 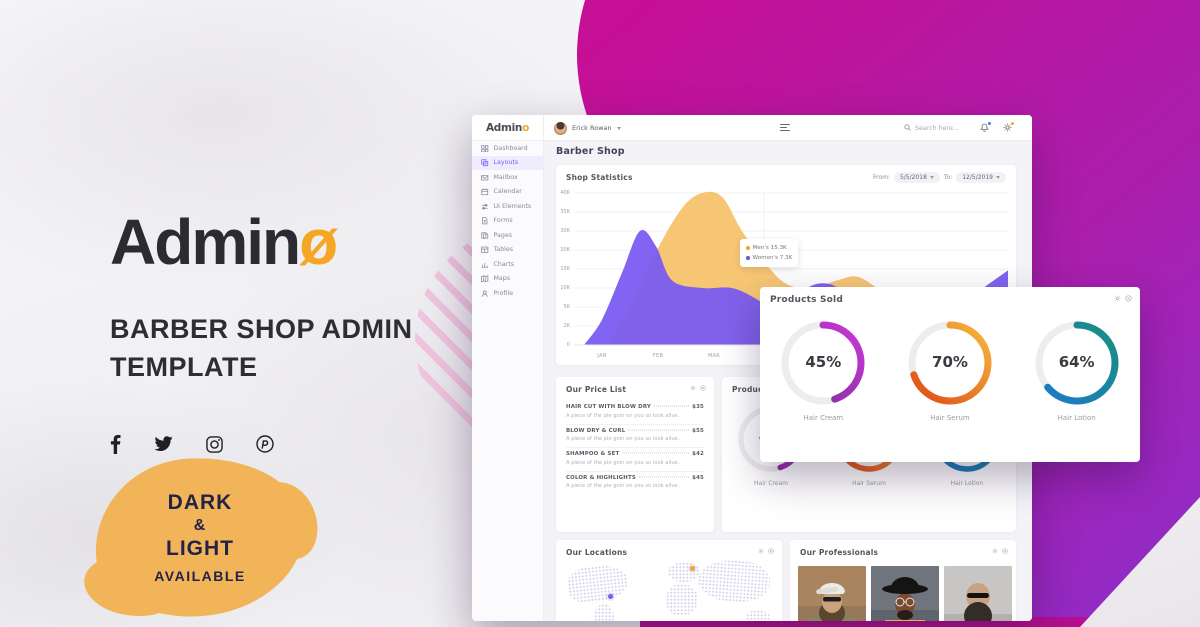 What do you see at coordinates (484, 265) in the screenshot?
I see `chart-icon` at bounding box center [484, 265].